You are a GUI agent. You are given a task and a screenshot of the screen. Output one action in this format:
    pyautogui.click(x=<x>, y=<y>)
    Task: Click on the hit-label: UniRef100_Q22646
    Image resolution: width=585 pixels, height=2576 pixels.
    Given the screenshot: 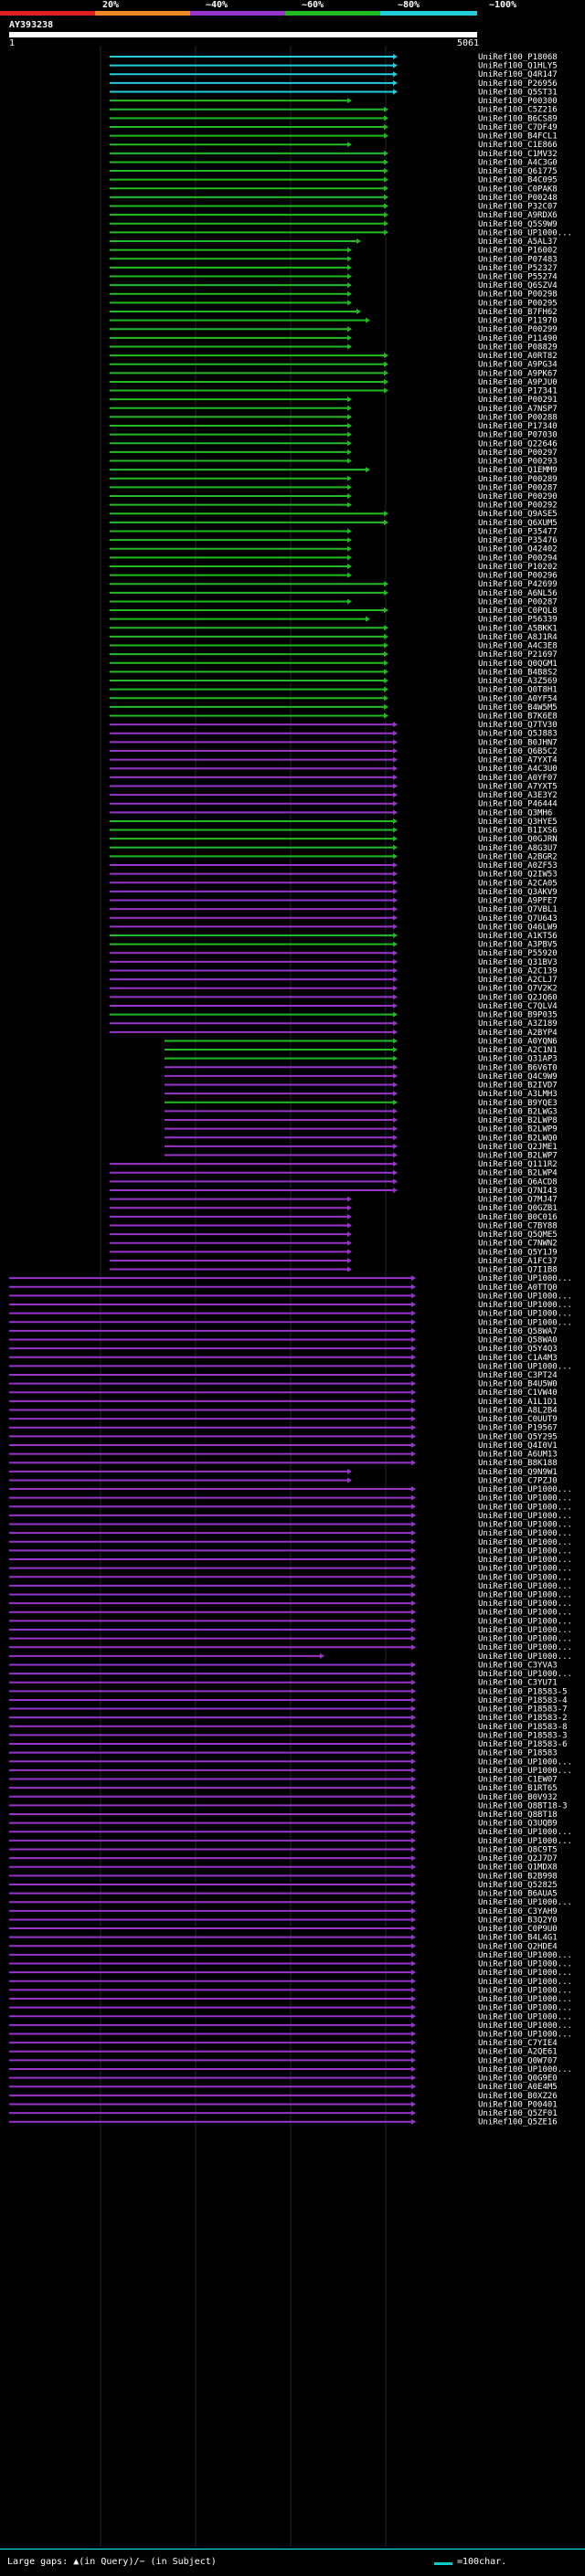 What is the action you would take?
    pyautogui.click(x=518, y=444)
    